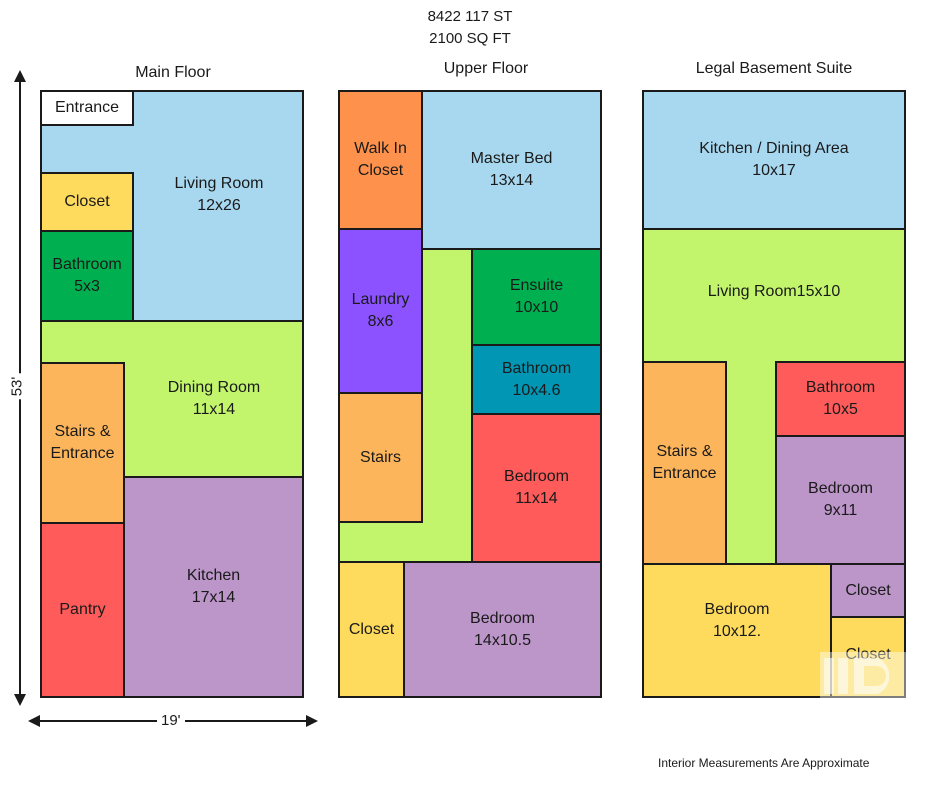 The height and width of the screenshot is (788, 940). I want to click on main-entrance: Entrance, so click(87, 108).